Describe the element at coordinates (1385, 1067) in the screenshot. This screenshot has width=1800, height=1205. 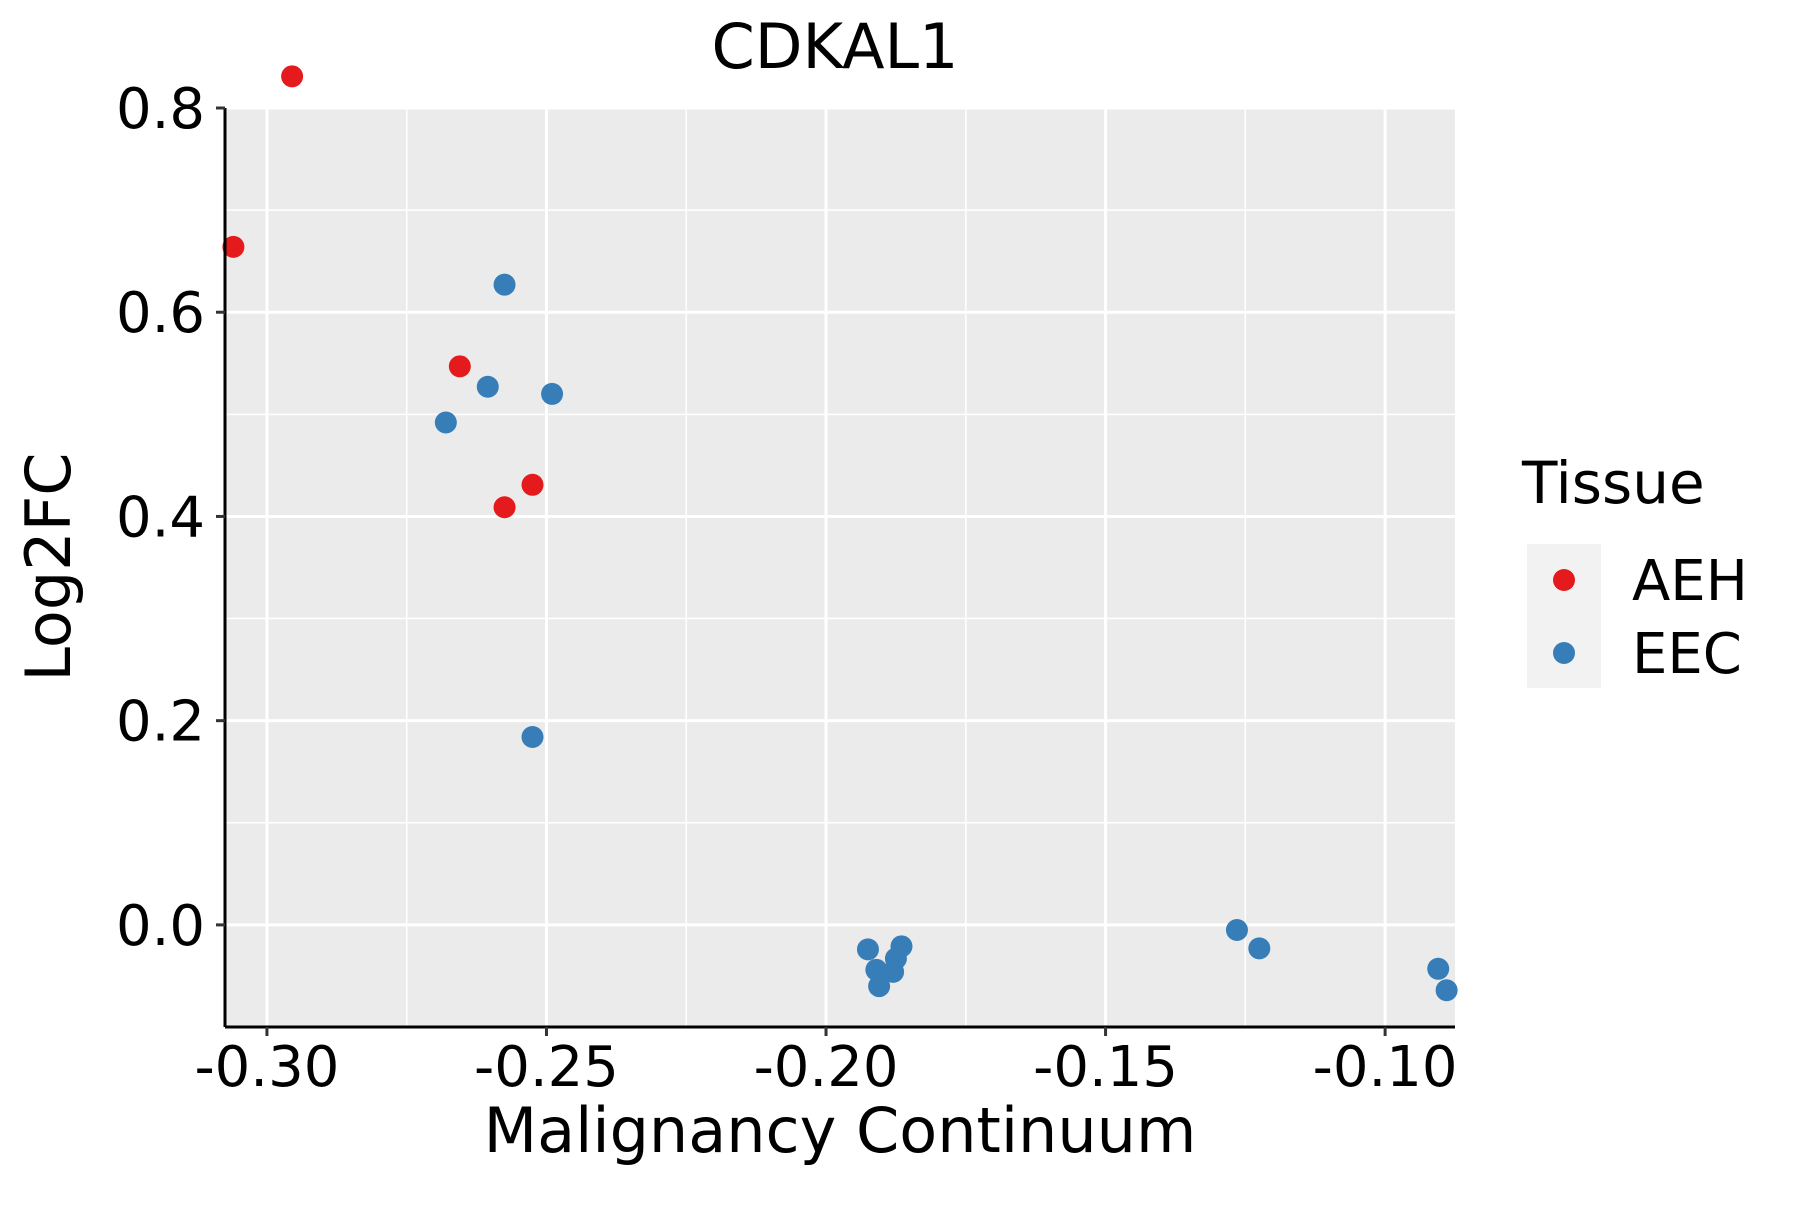
I see `x-tick-label: -0.10` at that location.